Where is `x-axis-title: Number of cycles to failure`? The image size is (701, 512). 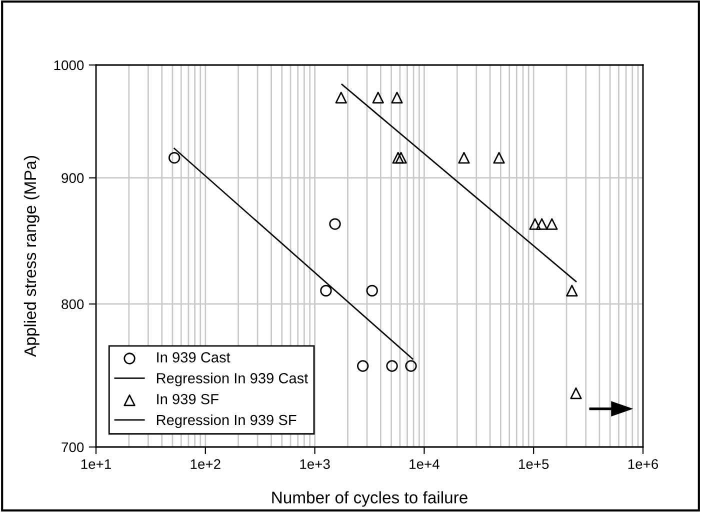 x-axis-title: Number of cycles to failure is located at coordinates (370, 499).